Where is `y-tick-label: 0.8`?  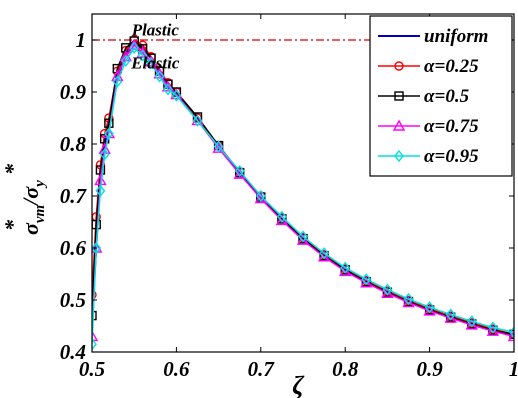
y-tick-label: 0.8 is located at coordinates (73, 144).